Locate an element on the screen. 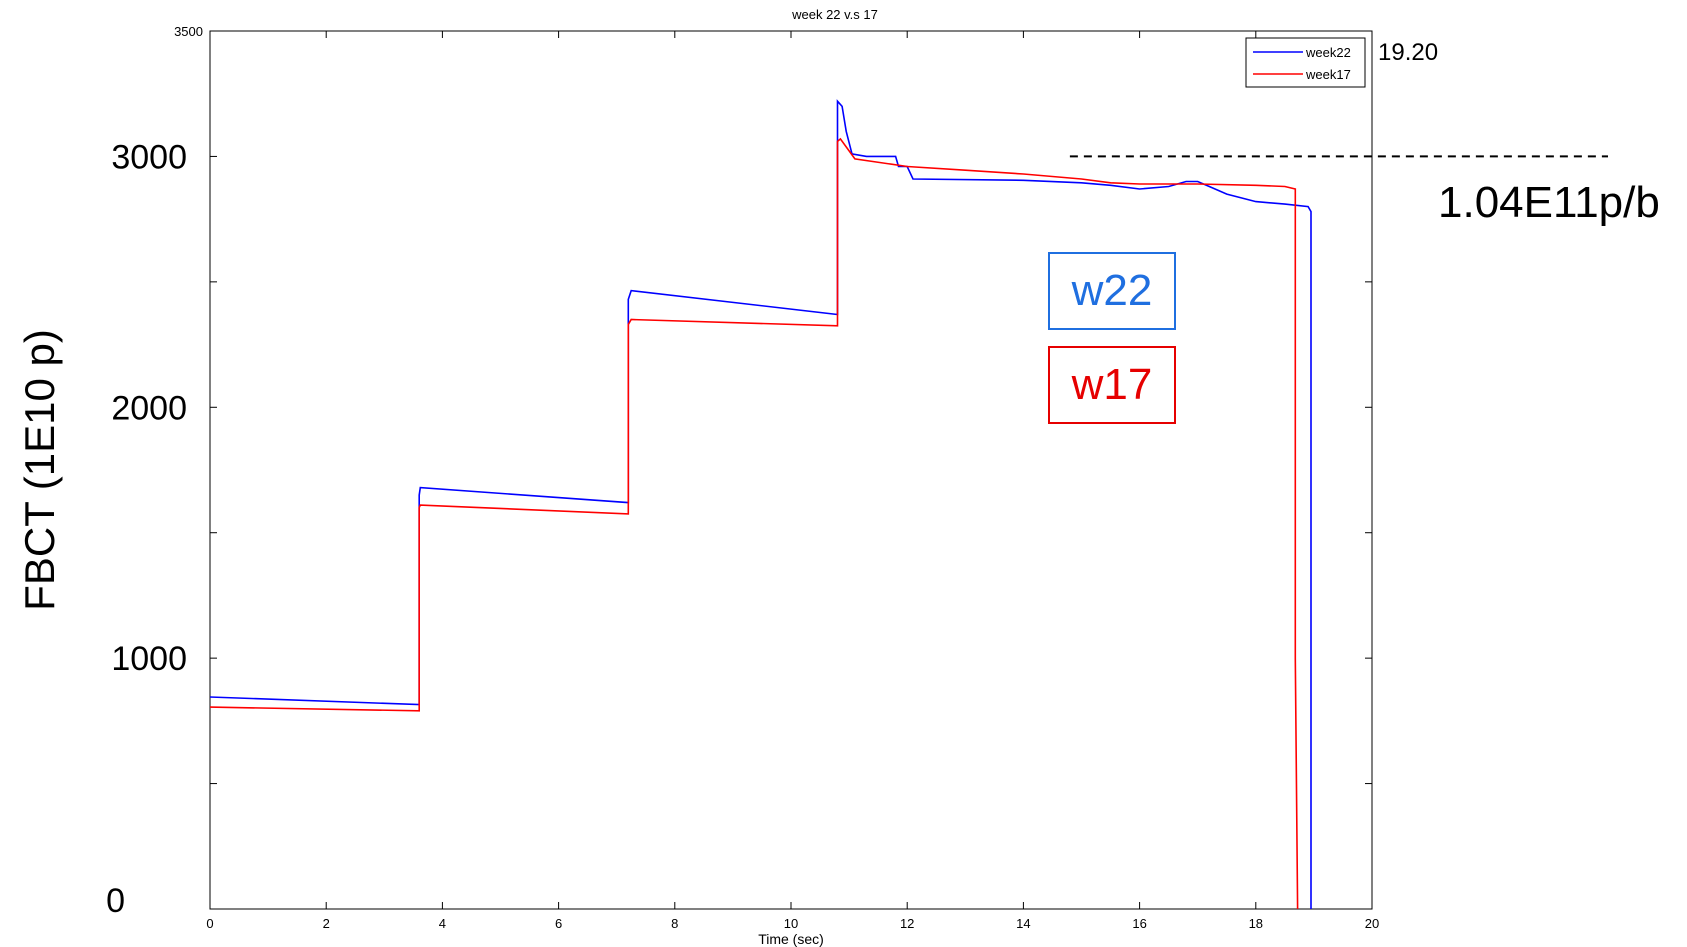  x-tick-label: 20 is located at coordinates (1372, 923).